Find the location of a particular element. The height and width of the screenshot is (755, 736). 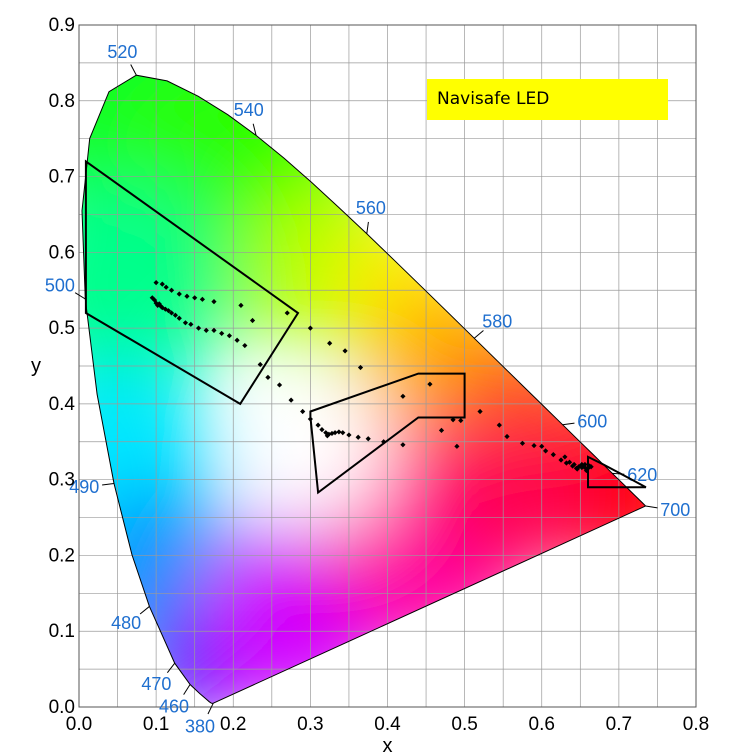

y-tick-label: 0.2 is located at coordinates (62, 555).